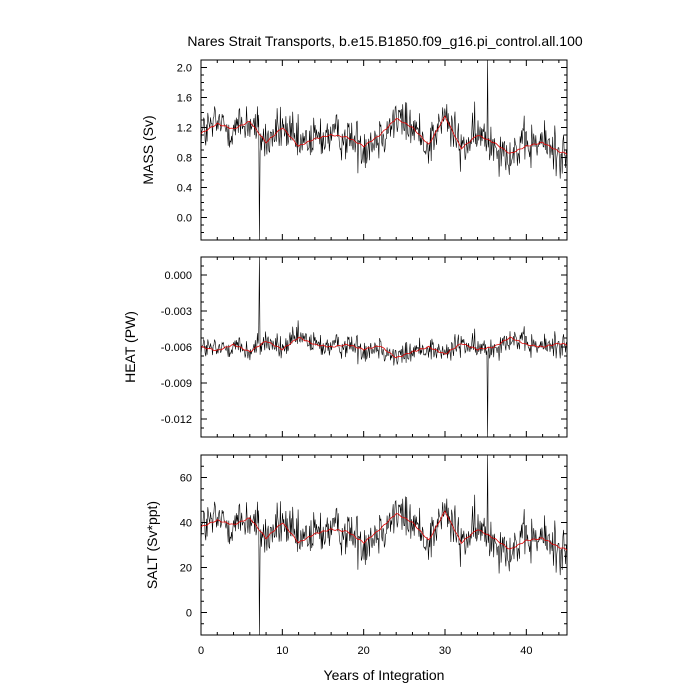 This screenshot has height=700, width=700. What do you see at coordinates (445, 651) in the screenshot?
I see `xtick-label: 30` at bounding box center [445, 651].